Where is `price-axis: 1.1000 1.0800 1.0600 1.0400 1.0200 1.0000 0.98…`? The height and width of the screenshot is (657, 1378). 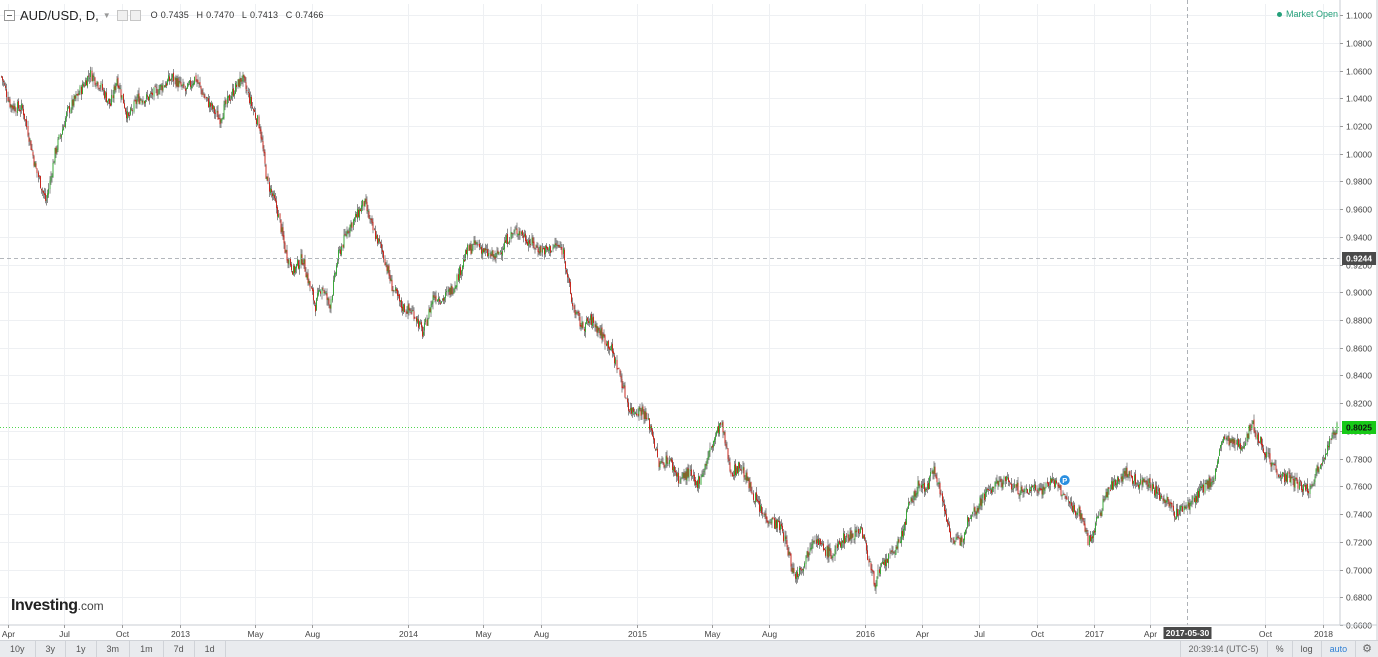 price-axis: 1.1000 1.0800 1.0600 1.0400 1.0200 1.0000 0.98… is located at coordinates (1358, 320).